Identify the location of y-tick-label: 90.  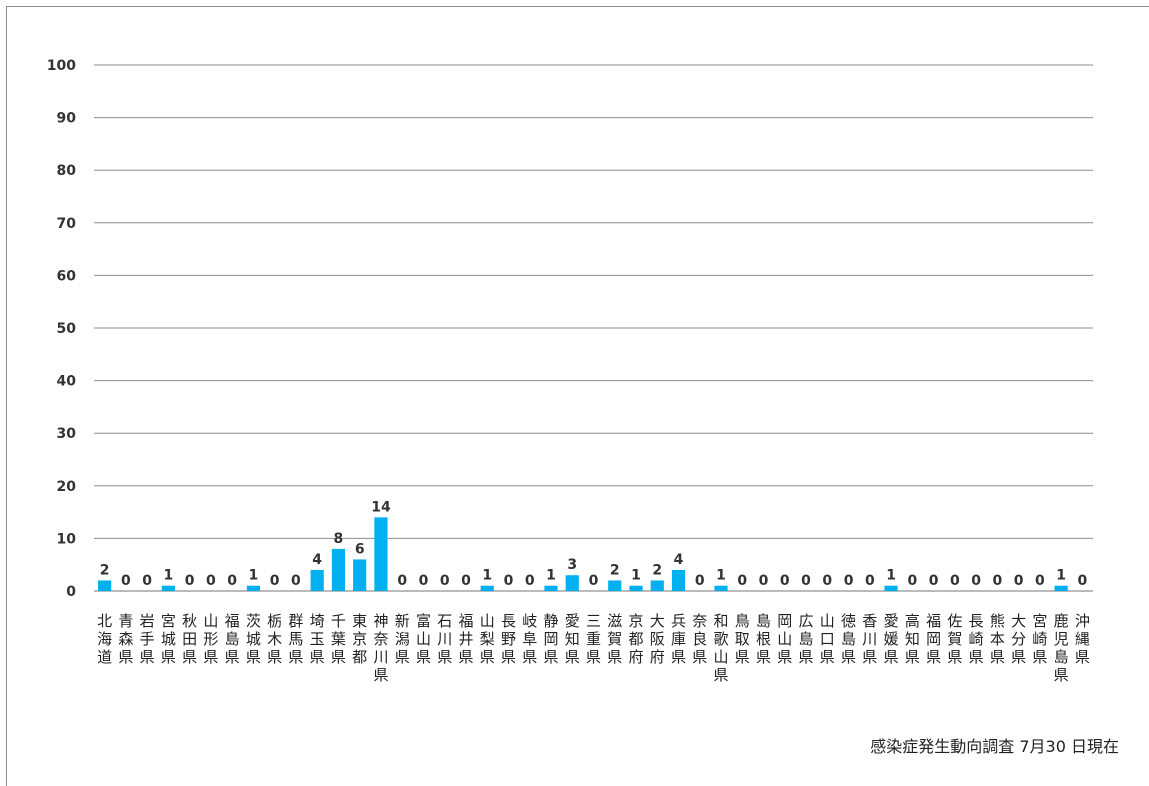
(67, 119).